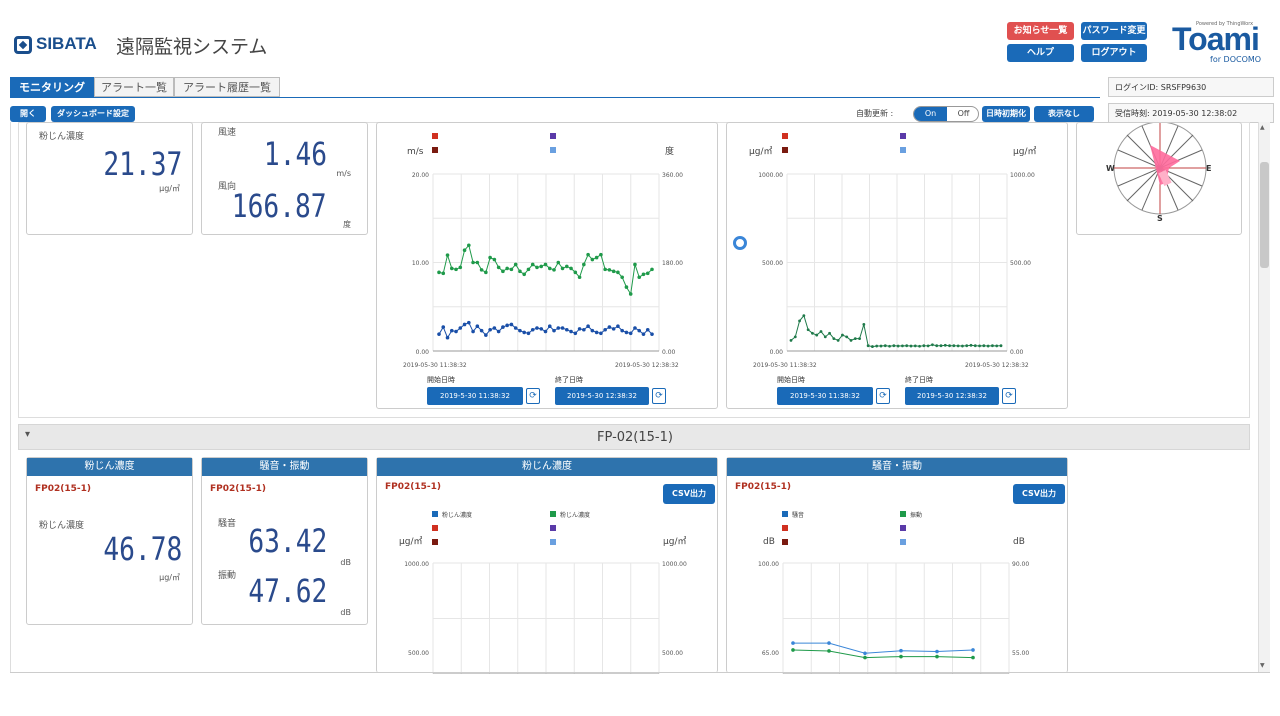  Describe the element at coordinates (875, 113) in the screenshot. I see `auto-update-label: 自動更新 :` at that location.